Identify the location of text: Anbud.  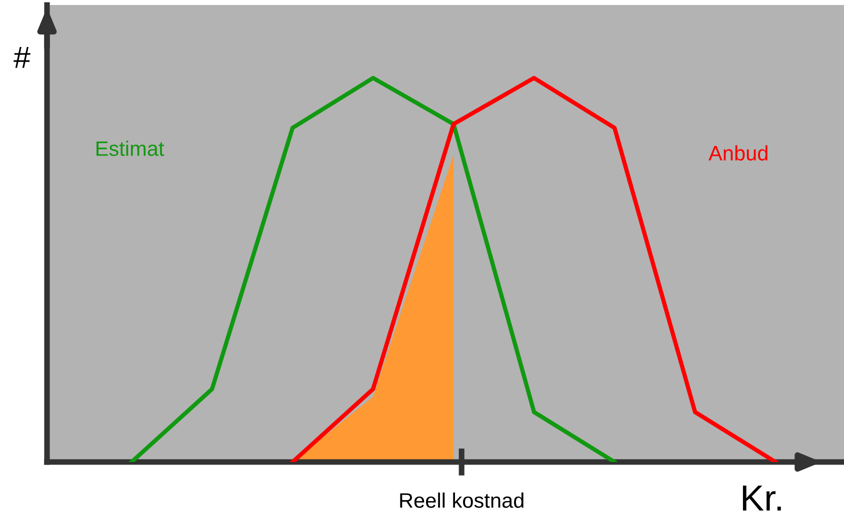
(738, 153).